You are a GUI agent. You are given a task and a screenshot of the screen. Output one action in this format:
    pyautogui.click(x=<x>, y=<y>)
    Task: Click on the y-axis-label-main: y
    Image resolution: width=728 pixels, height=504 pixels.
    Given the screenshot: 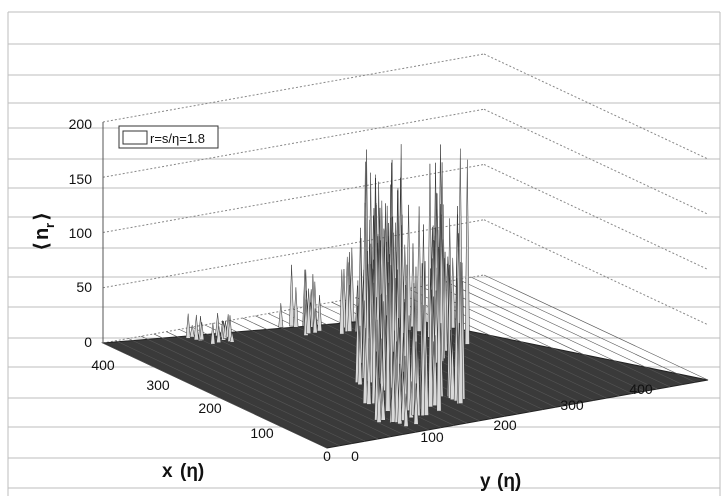 What is the action you would take?
    pyautogui.click(x=485, y=481)
    